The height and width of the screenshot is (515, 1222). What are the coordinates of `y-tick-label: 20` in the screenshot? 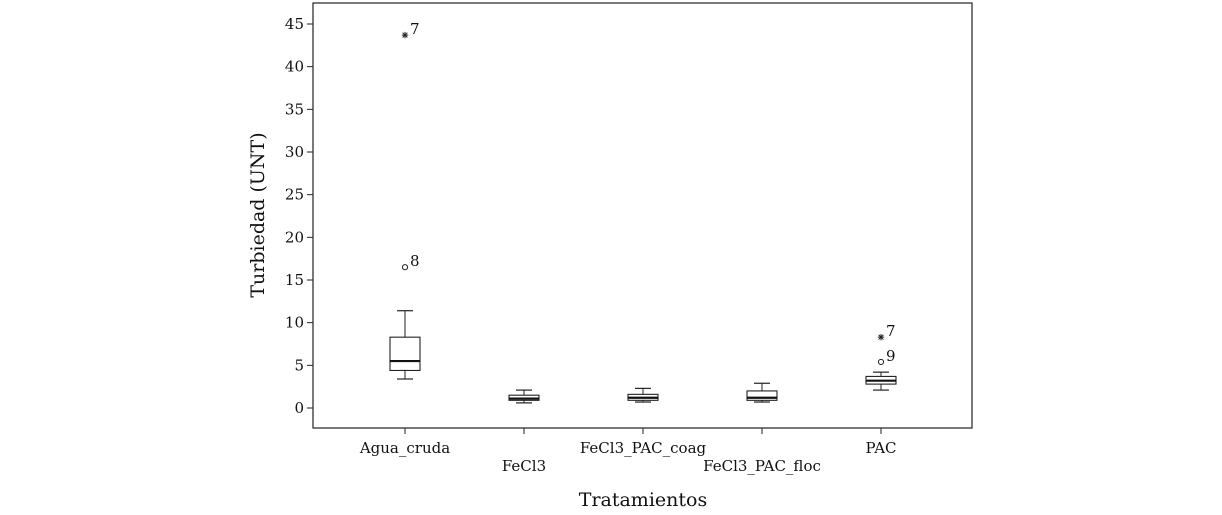 It's located at (294, 237).